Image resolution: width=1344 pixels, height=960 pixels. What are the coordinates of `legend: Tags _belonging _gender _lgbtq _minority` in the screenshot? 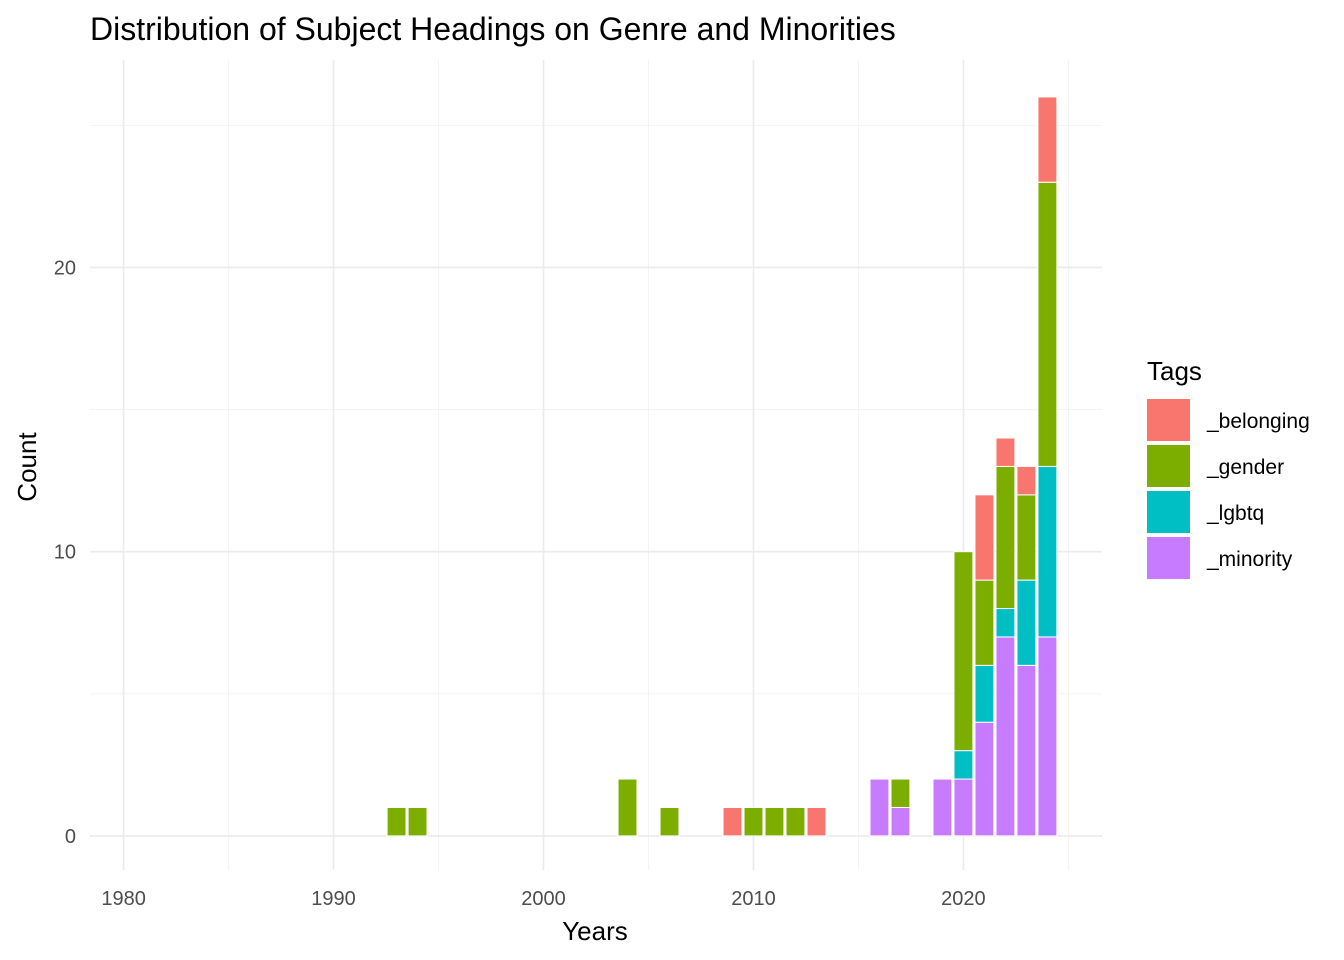 It's located at (1228, 467).